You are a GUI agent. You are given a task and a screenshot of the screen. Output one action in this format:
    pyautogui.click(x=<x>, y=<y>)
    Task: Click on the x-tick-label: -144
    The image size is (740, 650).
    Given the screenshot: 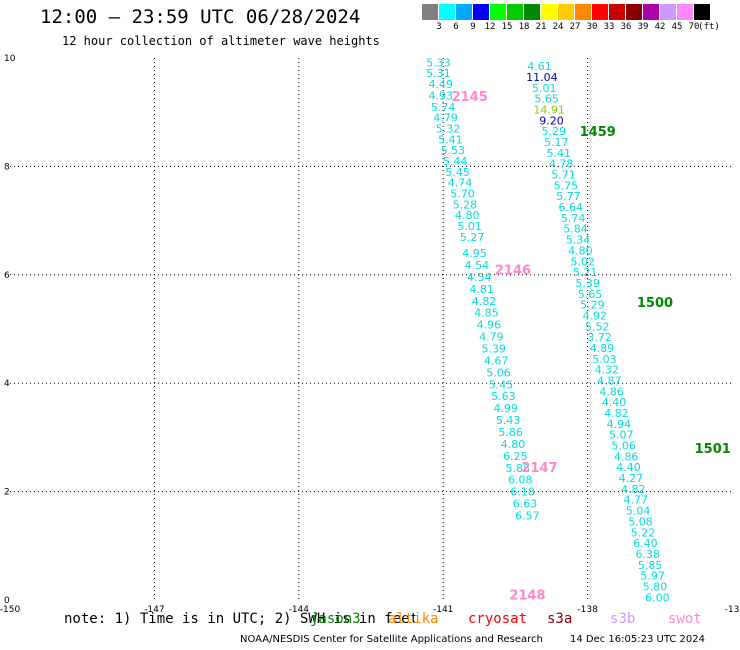 What is the action you would take?
    pyautogui.click(x=299, y=610)
    